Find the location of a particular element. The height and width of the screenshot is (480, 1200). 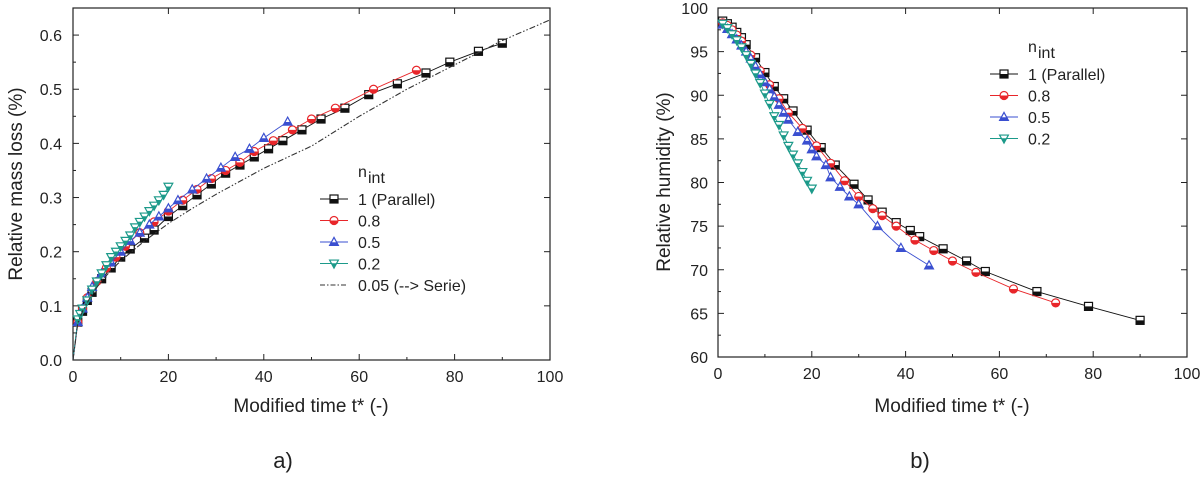

y-tick-label: 0.2 is located at coordinates (51, 253).